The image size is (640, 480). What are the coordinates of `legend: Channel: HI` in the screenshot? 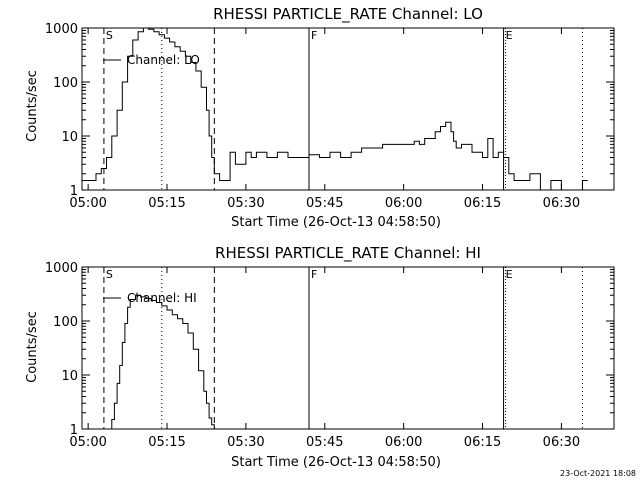 It's located at (150, 298).